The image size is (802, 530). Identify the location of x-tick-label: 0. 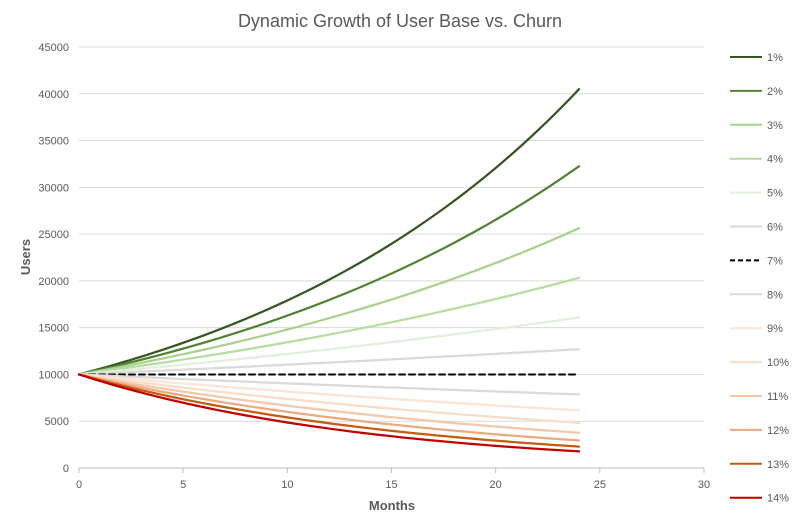
(79, 485).